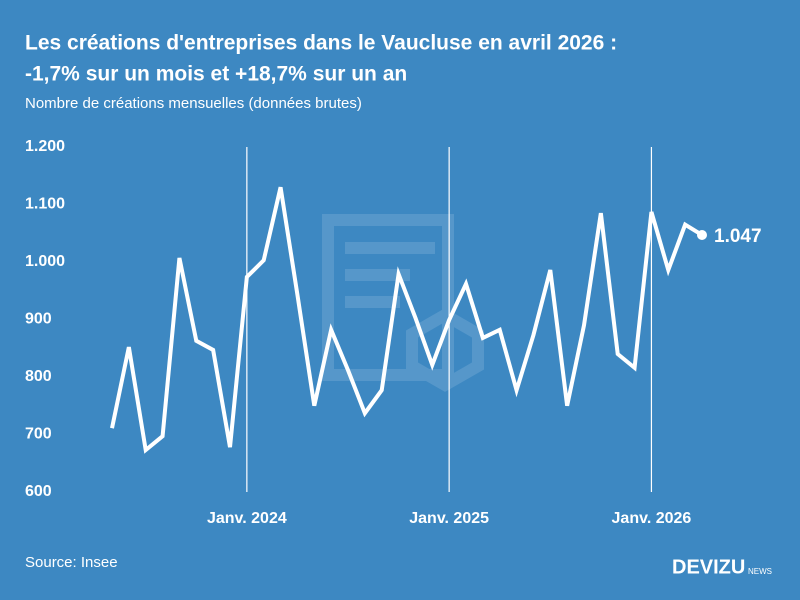  What do you see at coordinates (652, 518) in the screenshot?
I see `x-tick-label: Janv. 2026` at bounding box center [652, 518].